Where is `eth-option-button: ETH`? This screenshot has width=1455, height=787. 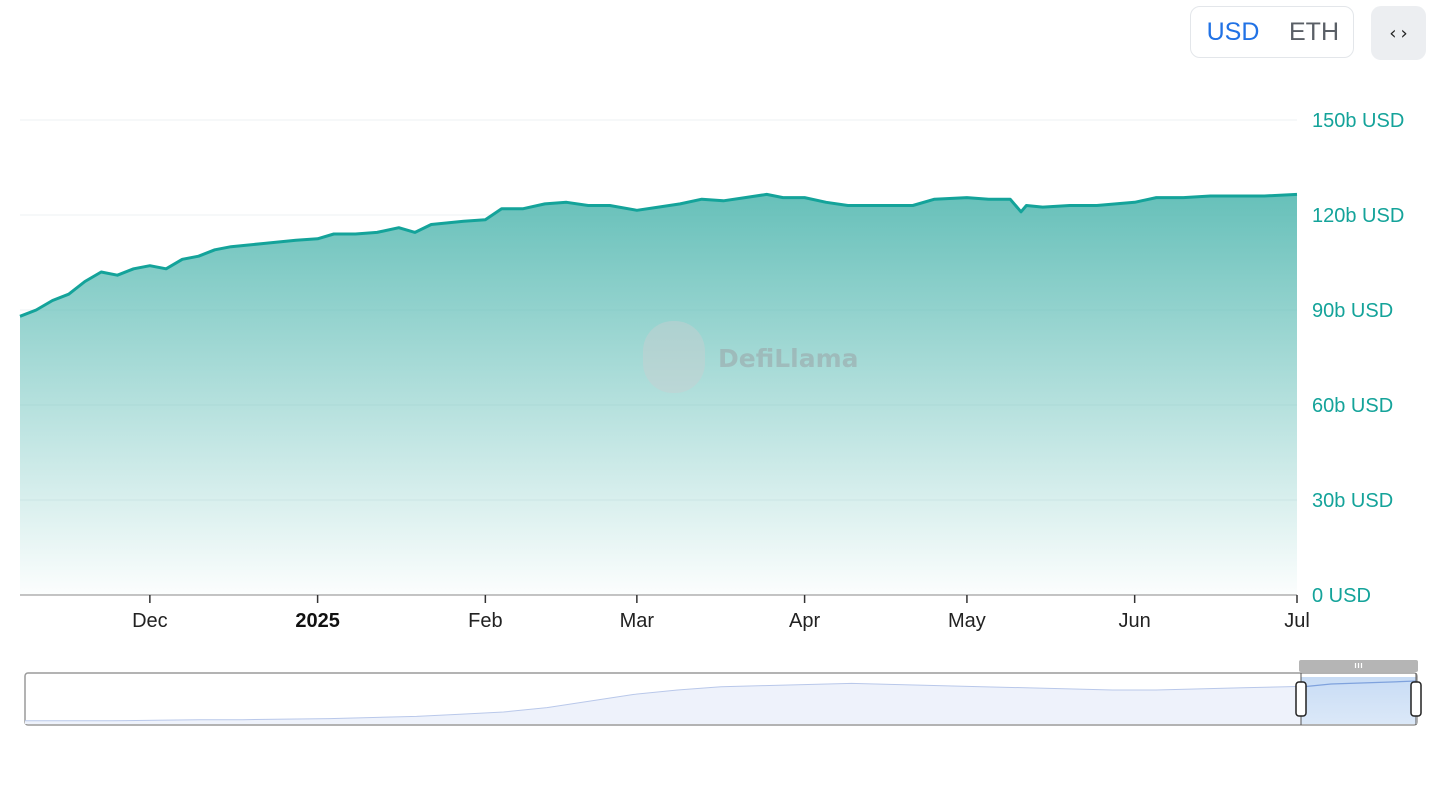 eth-option-button: ETH is located at coordinates (1314, 32).